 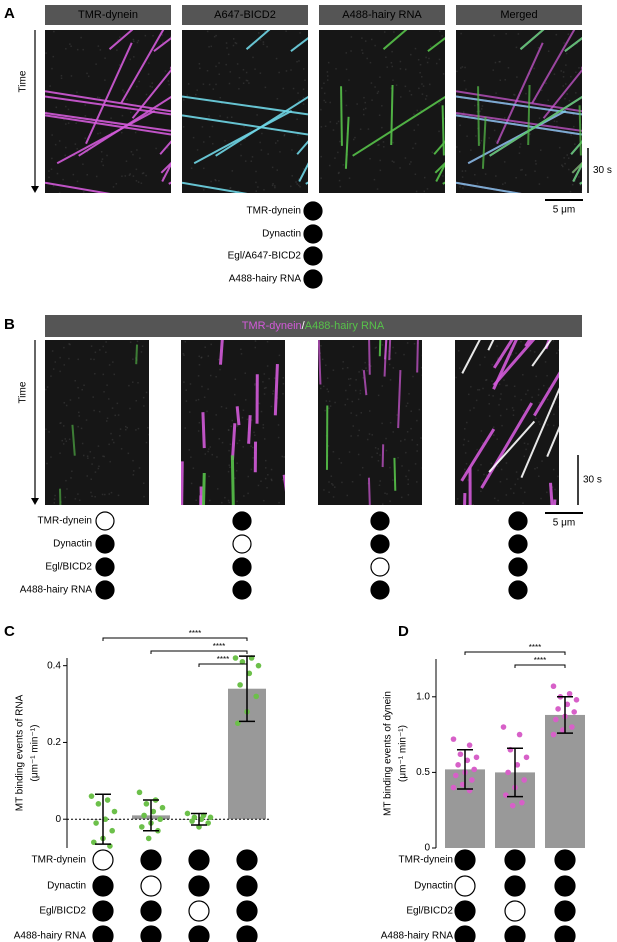 I want to click on y-axis-label: MT binding events of RNA, so click(x=20, y=752).